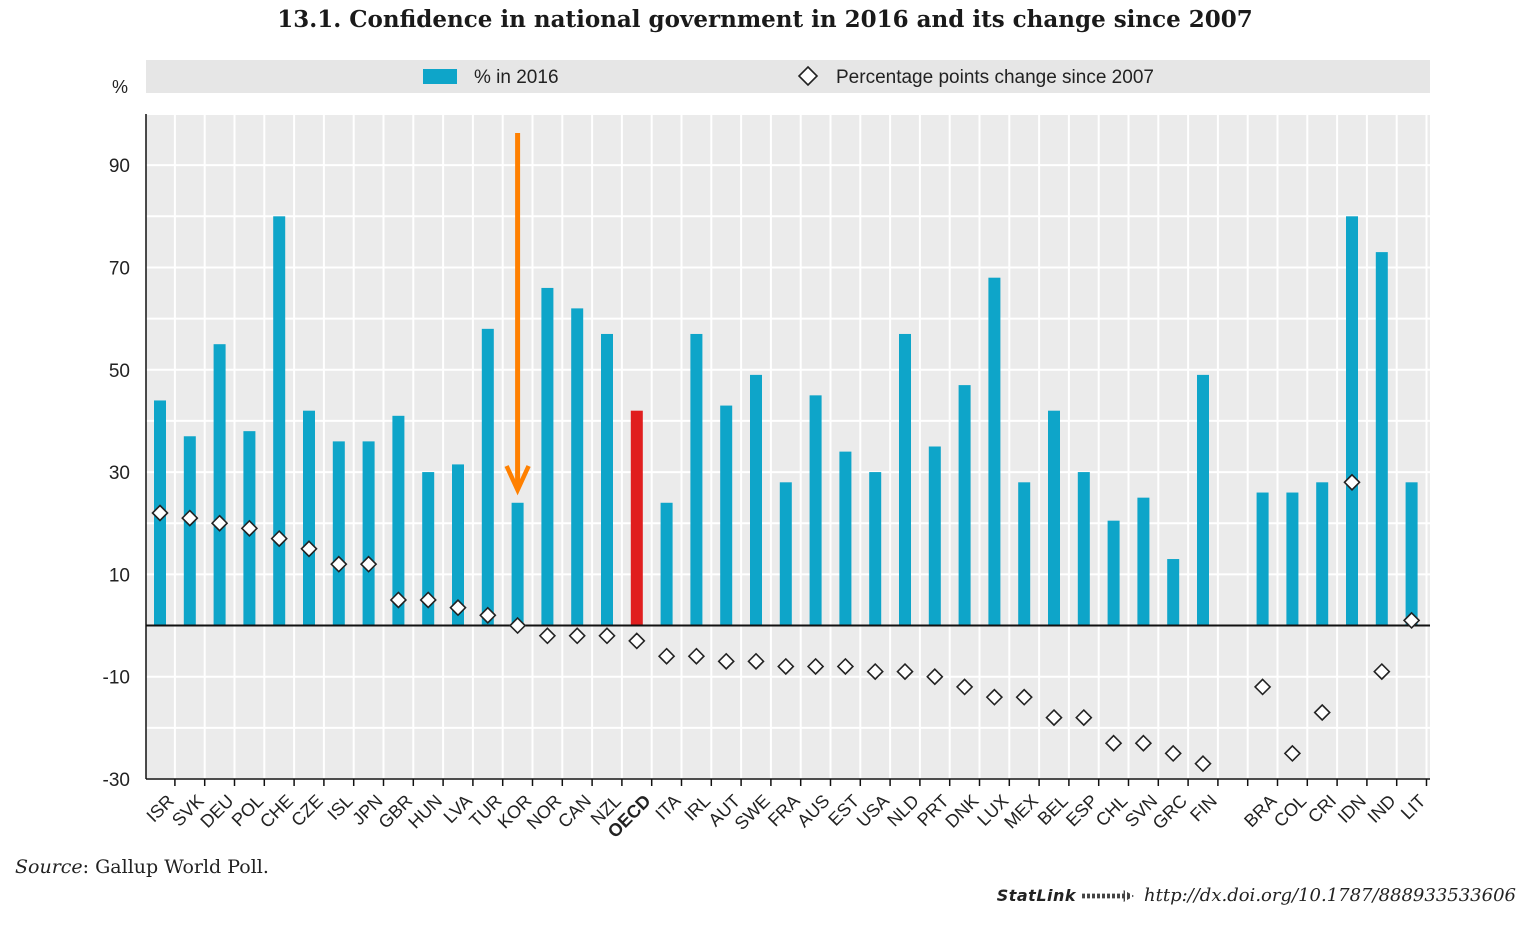 Image resolution: width=1530 pixels, height=929 pixels. What do you see at coordinates (398, 600) in the screenshot?
I see `marker-gbr` at bounding box center [398, 600].